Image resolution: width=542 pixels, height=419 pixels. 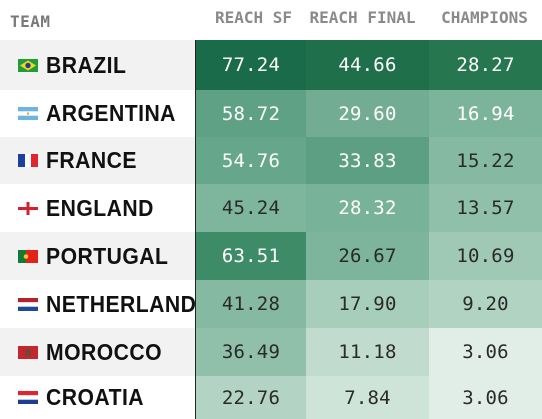 What do you see at coordinates (485, 160) in the screenshot?
I see `value-cell: 15.22` at bounding box center [485, 160].